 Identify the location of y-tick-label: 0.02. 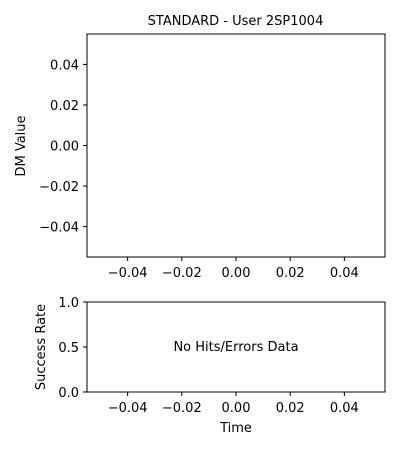
(64, 106).